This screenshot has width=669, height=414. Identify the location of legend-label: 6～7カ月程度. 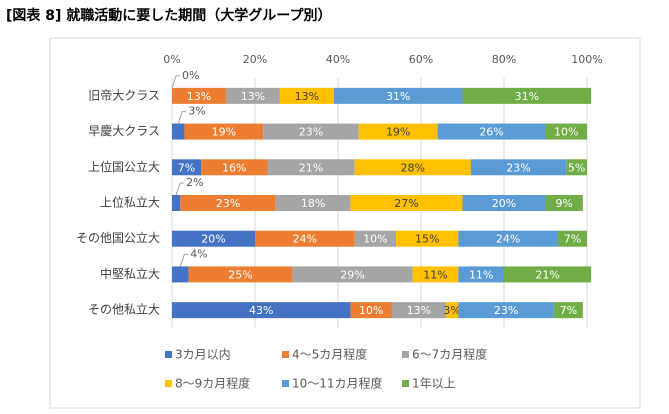
(449, 354).